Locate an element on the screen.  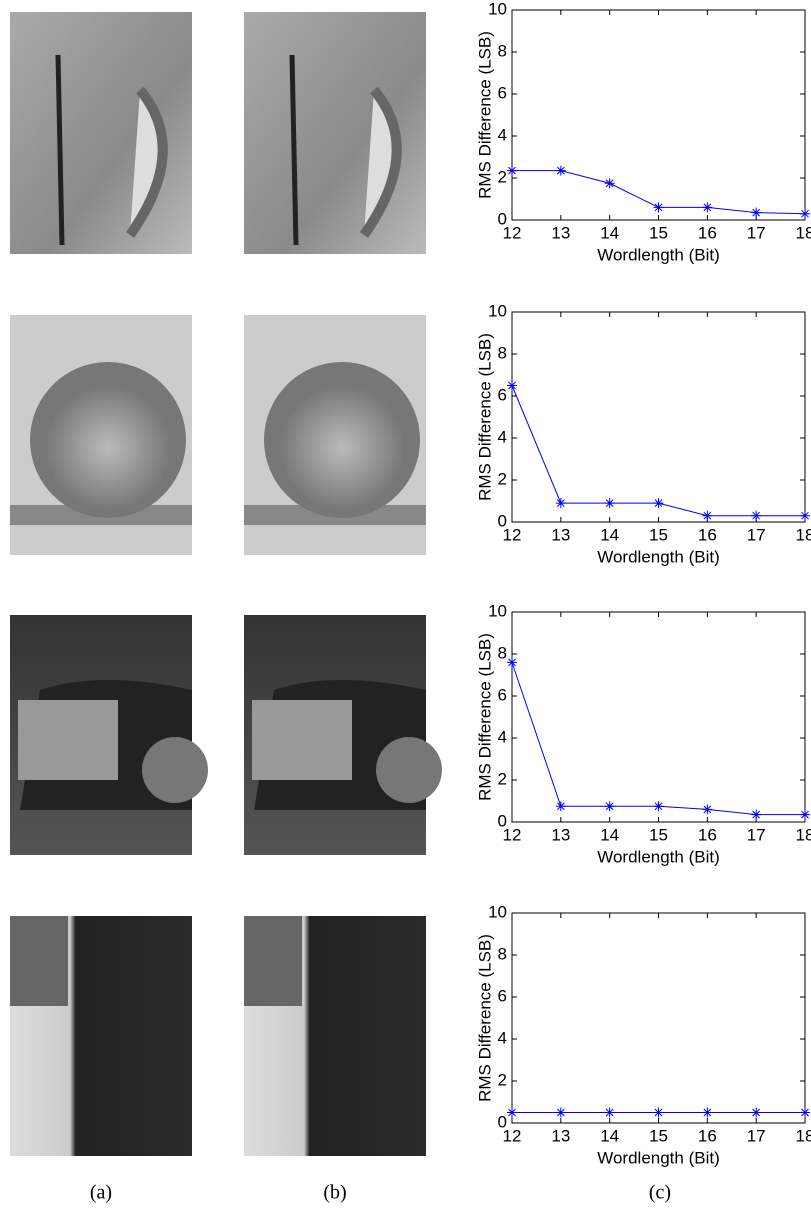
photo-number is located at coordinates (218, 1036).